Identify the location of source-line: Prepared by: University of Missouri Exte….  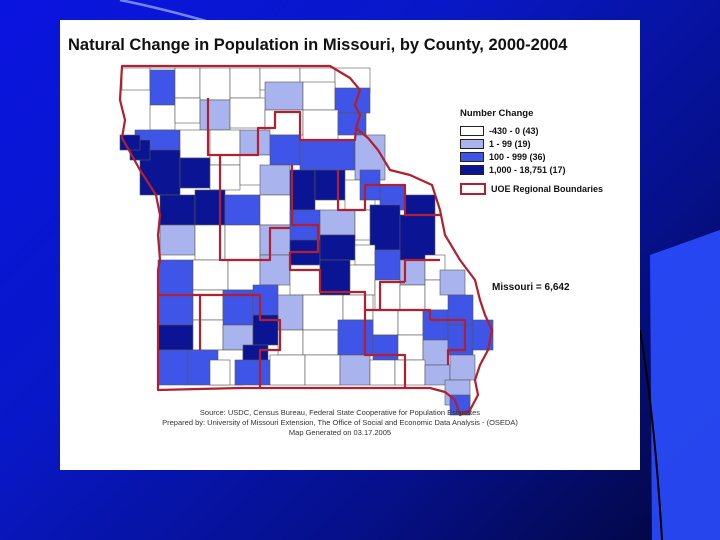
(340, 422).